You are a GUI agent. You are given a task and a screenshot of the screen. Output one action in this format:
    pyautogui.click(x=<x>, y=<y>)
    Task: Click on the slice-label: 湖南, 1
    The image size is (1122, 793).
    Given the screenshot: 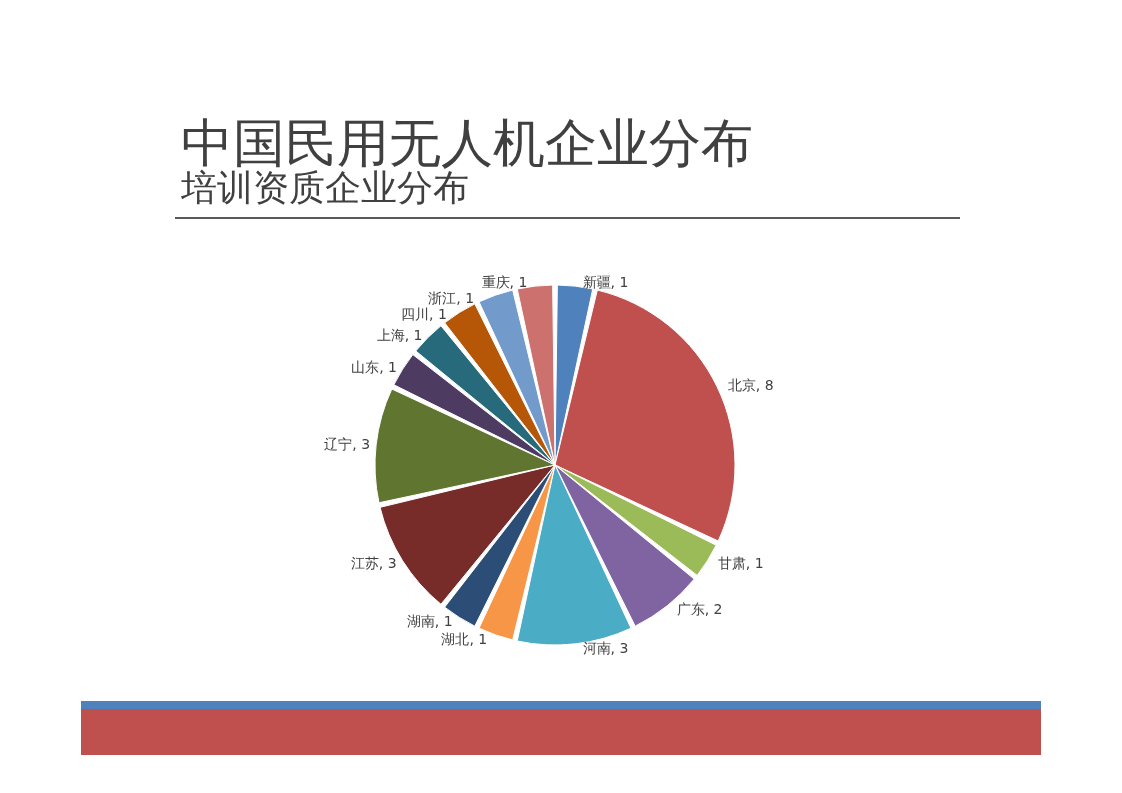 What is the action you would take?
    pyautogui.click(x=429, y=620)
    